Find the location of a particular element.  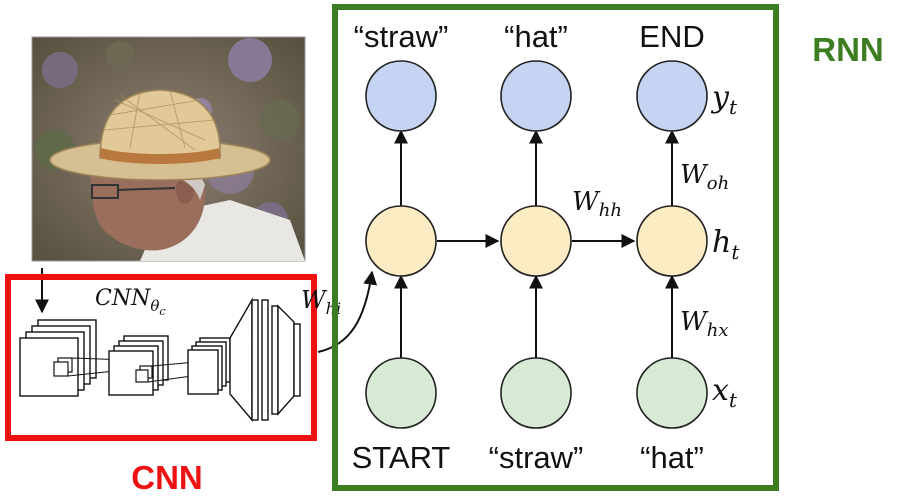

cnn-block: CNNθc is located at coordinates (161, 357).